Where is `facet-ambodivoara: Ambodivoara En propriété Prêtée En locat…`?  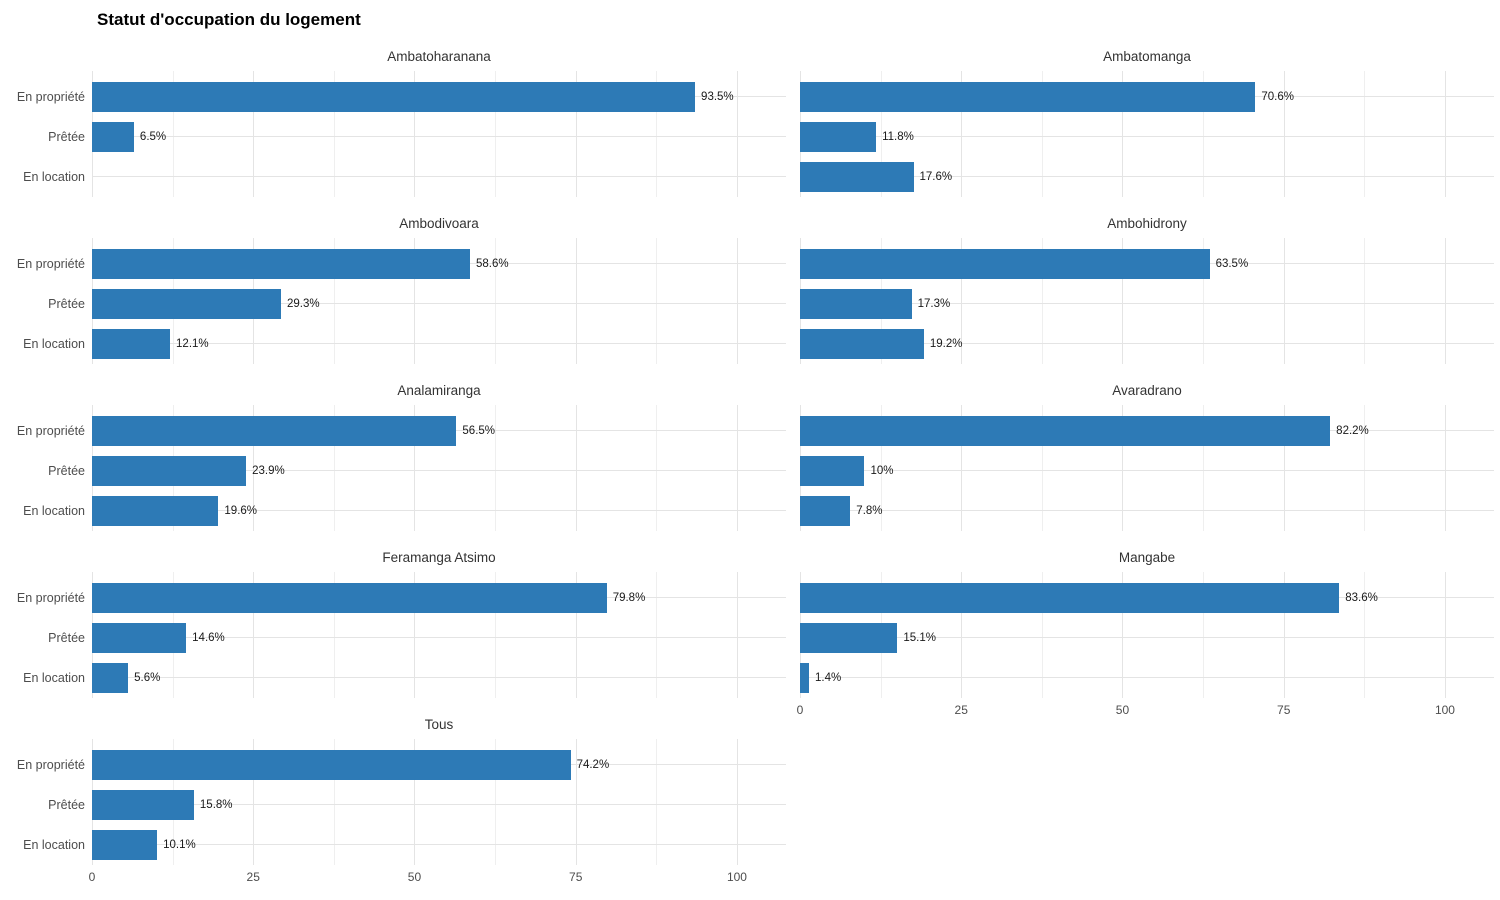 facet-ambodivoara: Ambodivoara En propriété Prêtée En locat… is located at coordinates (395, 295).